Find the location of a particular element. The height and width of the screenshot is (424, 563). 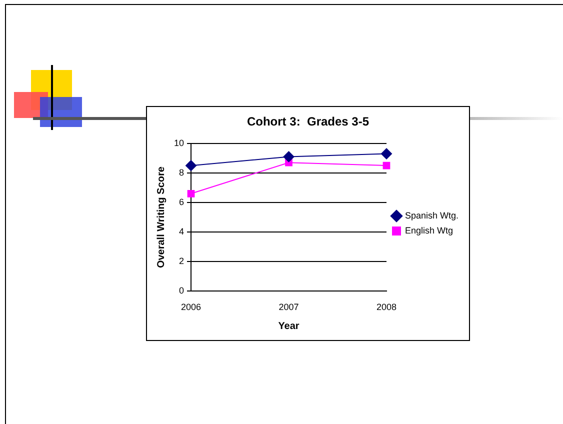

y-axis-title: Overall Writing Score is located at coordinates (161, 217).